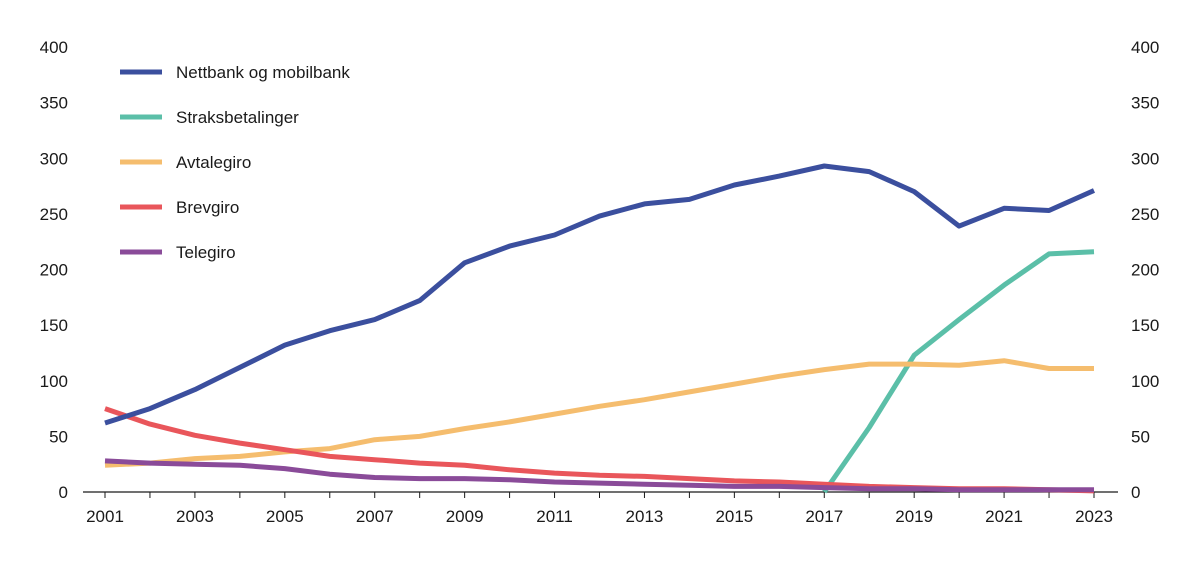 The image size is (1200, 574). What do you see at coordinates (207, 207) in the screenshot?
I see `legend-label: Brevgiro` at bounding box center [207, 207].